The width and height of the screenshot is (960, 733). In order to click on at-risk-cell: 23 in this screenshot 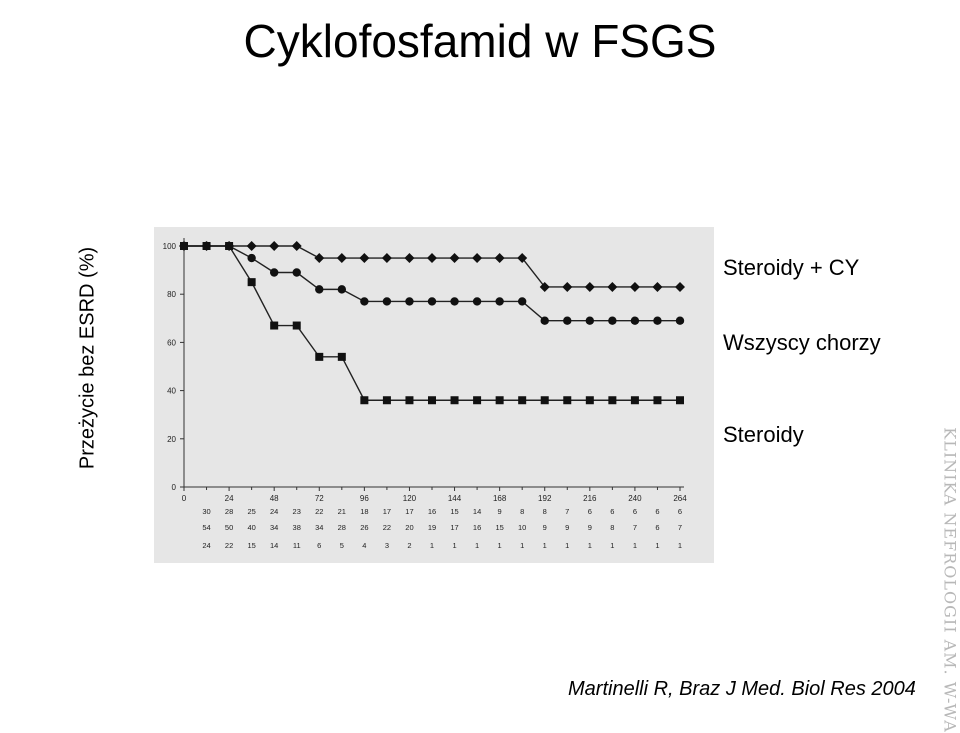, I will do `click(297, 511)`.